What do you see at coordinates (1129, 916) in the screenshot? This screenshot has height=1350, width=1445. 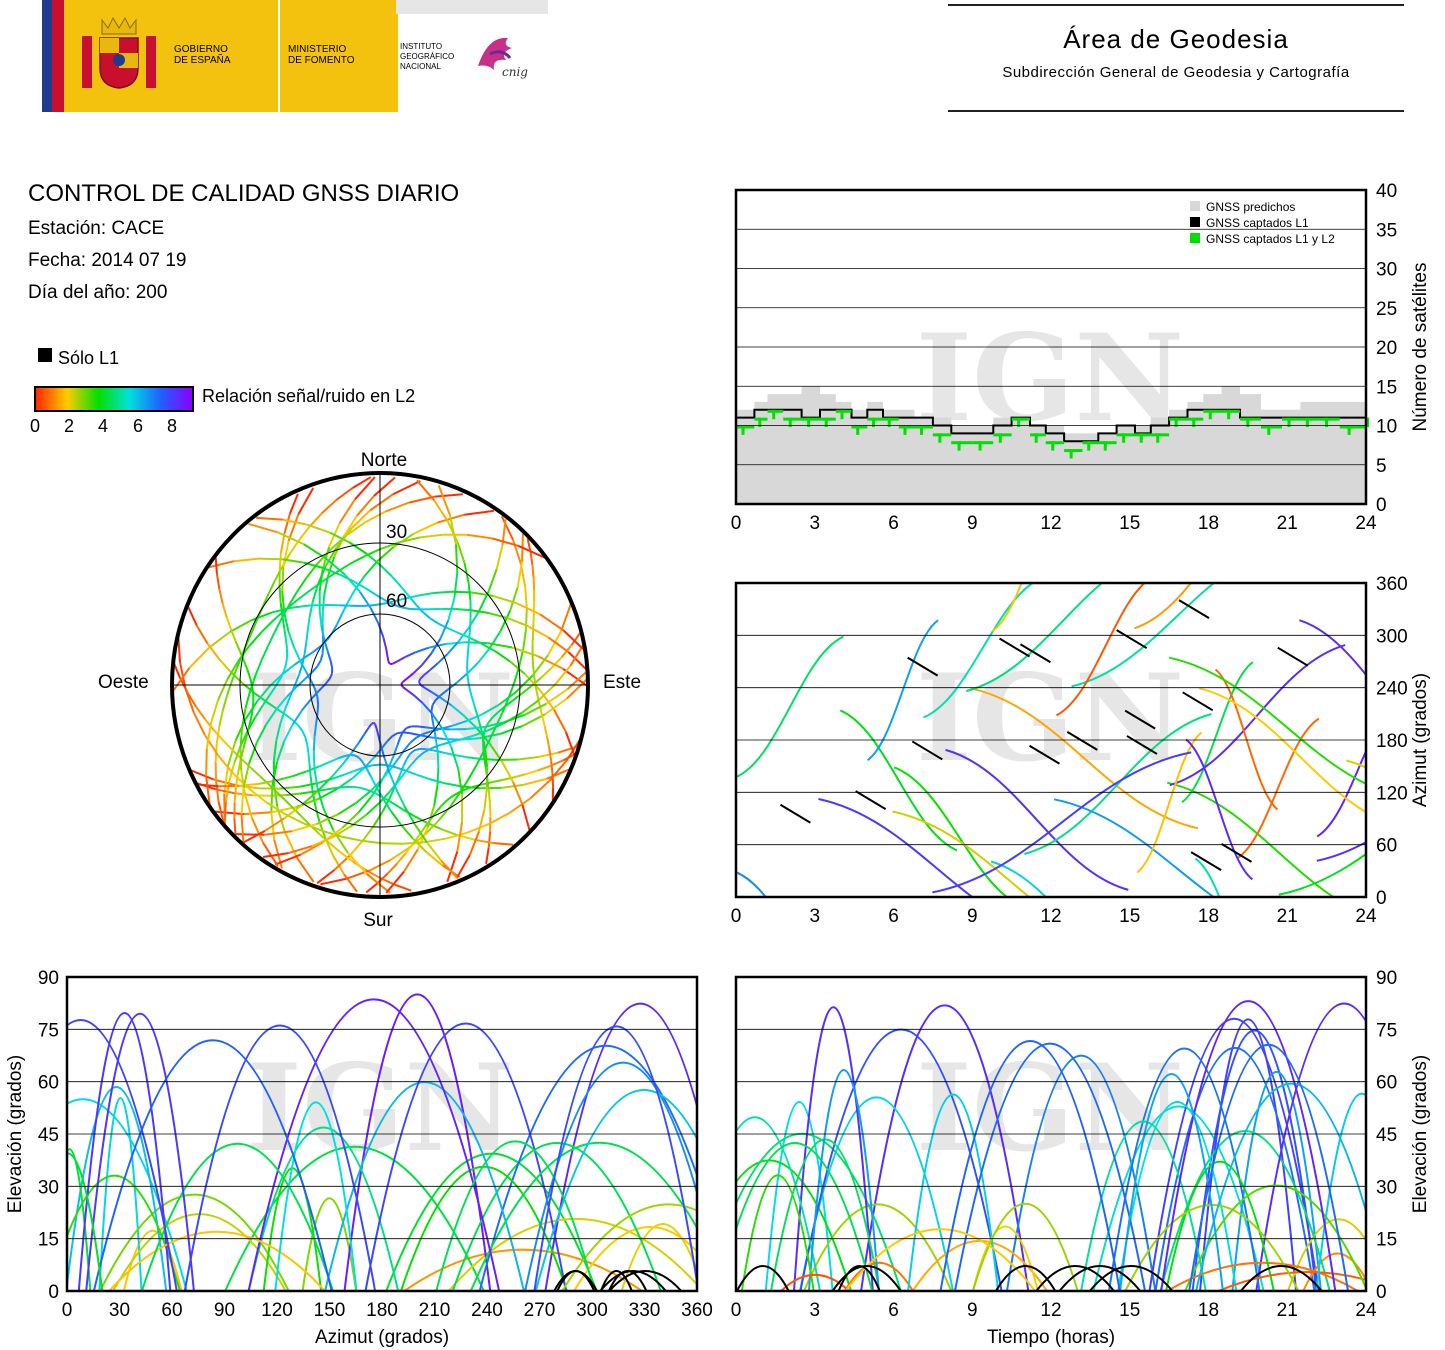 I see `x-tick-label: 15` at bounding box center [1129, 916].